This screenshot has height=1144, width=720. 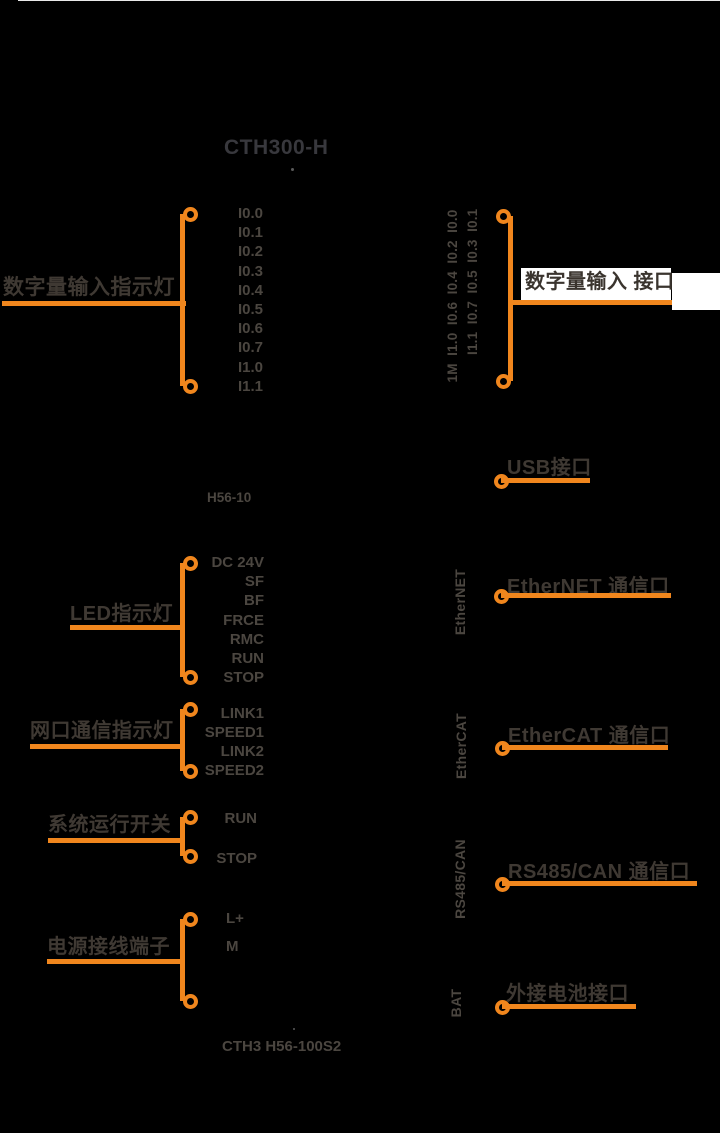 I want to click on io-indicator-item: I0.3, so click(x=251, y=271).